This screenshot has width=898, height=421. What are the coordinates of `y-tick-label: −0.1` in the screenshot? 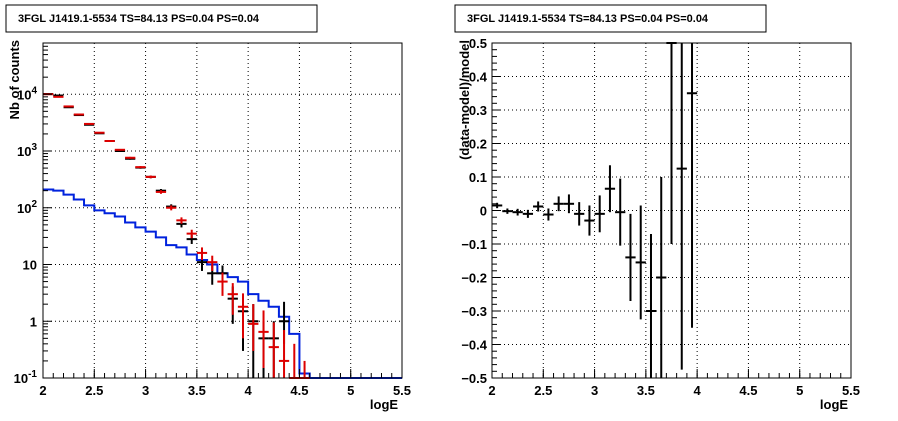 It's located at (474, 244).